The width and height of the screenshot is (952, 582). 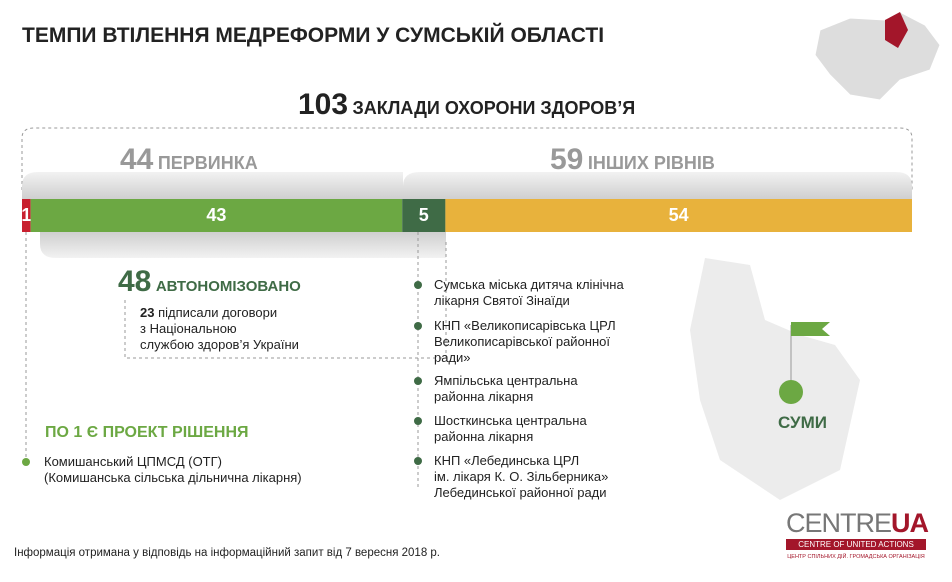 I want to click on group: 44 ПЕРВИНКА, so click(x=189, y=160).